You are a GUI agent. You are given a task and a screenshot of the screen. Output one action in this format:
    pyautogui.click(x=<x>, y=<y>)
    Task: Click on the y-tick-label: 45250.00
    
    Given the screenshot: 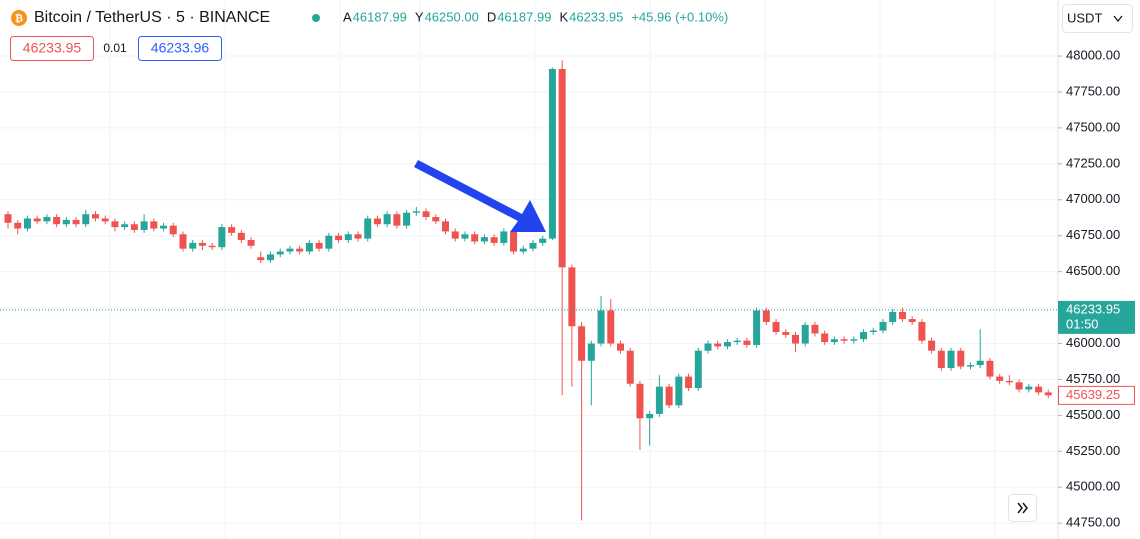 What is the action you would take?
    pyautogui.click(x=1093, y=450)
    